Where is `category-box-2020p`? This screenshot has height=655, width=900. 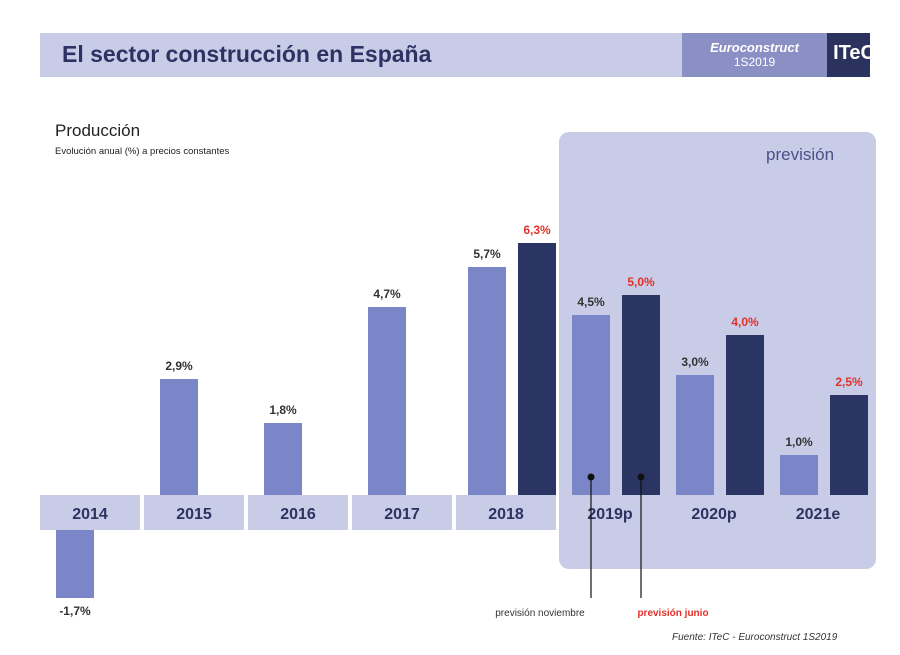 category-box-2020p is located at coordinates (714, 512).